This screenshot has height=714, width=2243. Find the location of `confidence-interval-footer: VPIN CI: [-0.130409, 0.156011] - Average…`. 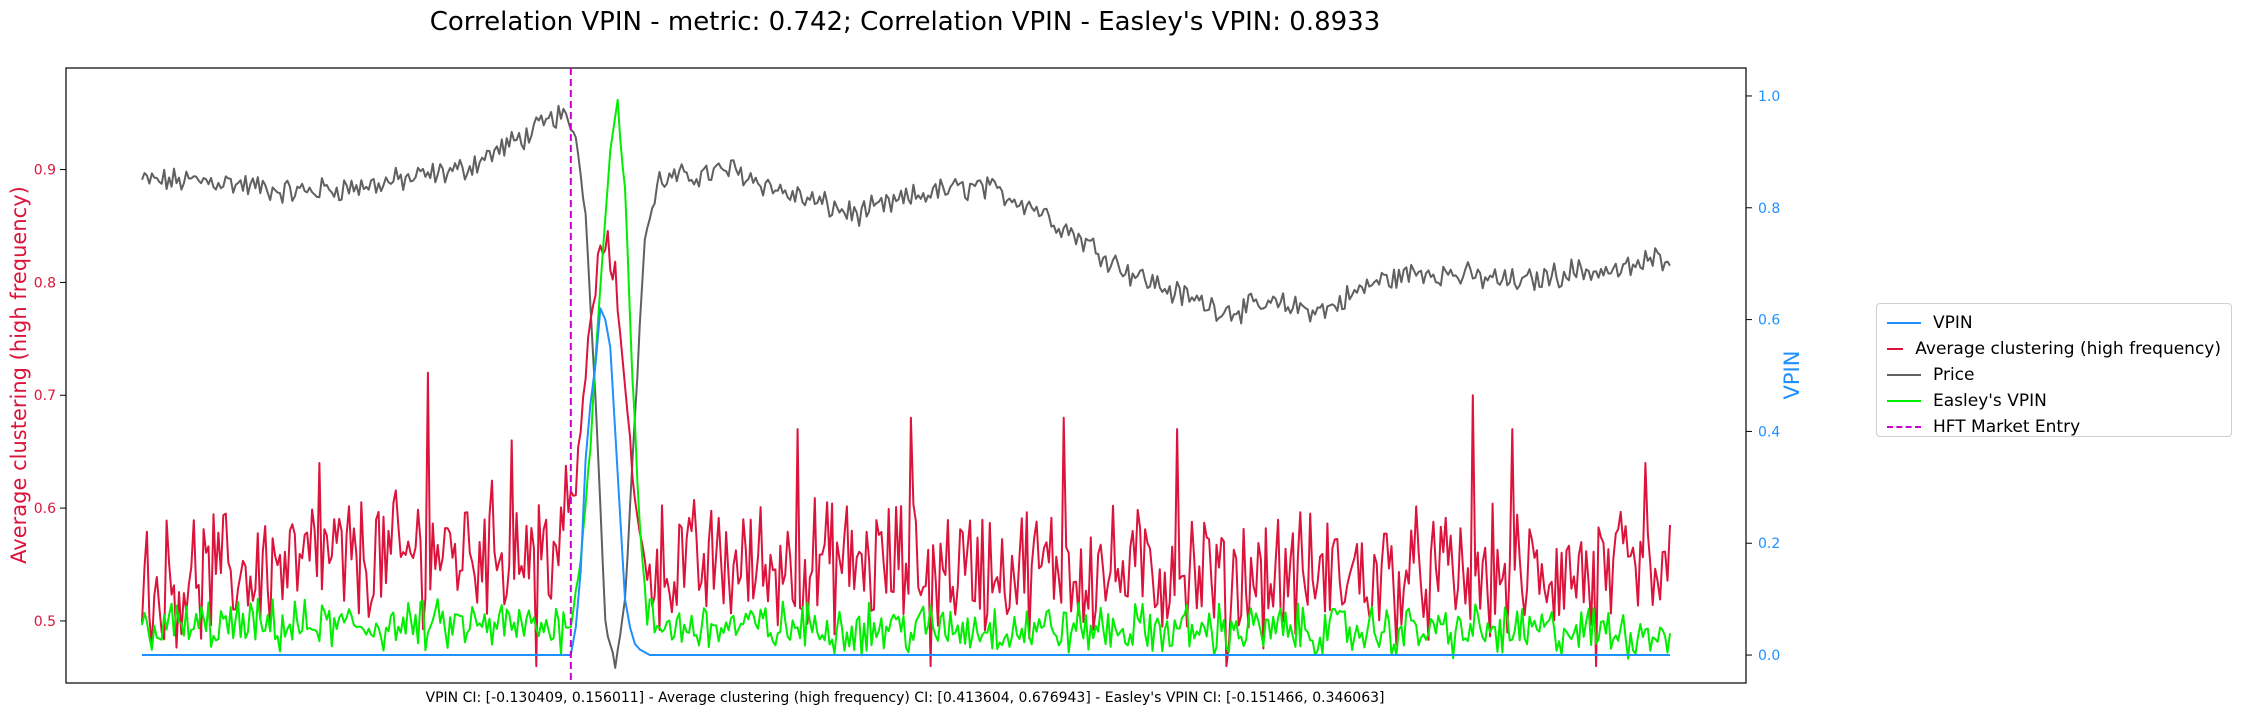

confidence-interval-footer: VPIN CI: [-0.130409, 0.156011] - Average… is located at coordinates (905, 698).